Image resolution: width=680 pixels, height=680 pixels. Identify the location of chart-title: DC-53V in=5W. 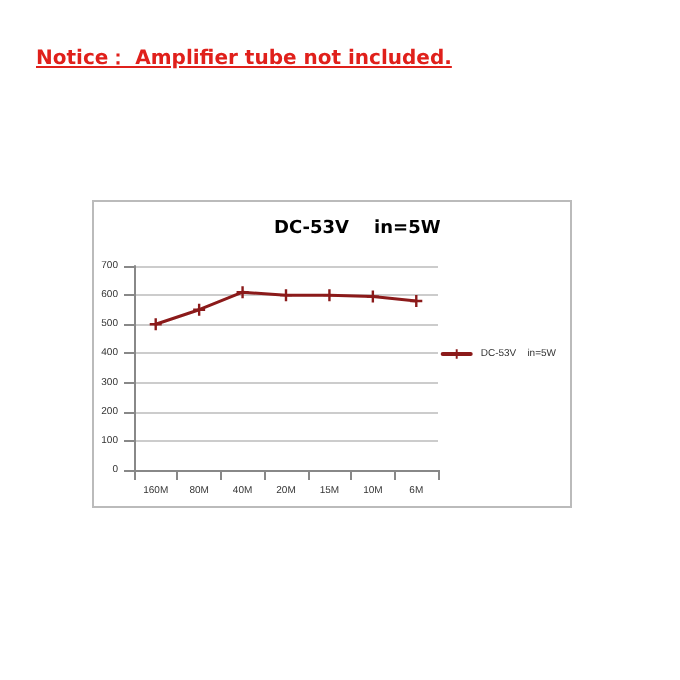
(357, 229).